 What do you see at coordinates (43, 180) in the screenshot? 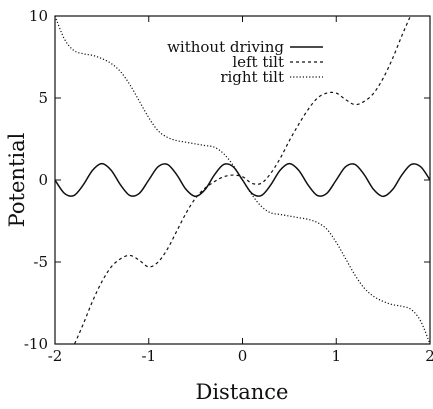
I see `y-tick-label: 0` at bounding box center [43, 180].